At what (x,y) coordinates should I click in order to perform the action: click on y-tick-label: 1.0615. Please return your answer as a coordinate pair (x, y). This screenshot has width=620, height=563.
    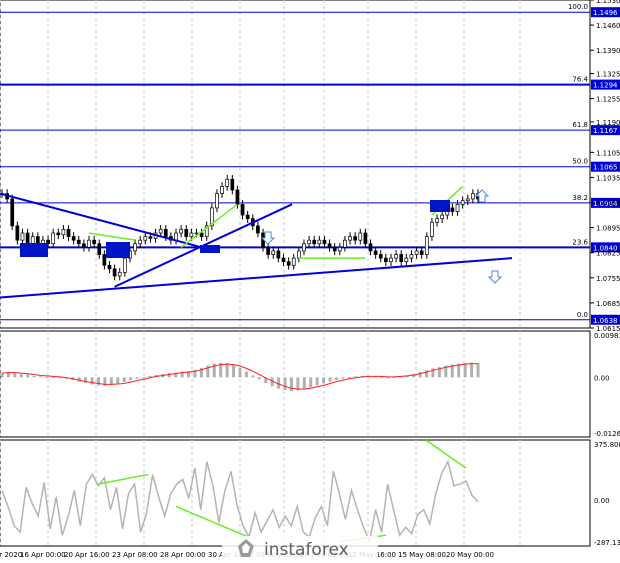
    Looking at the image, I should click on (608, 329).